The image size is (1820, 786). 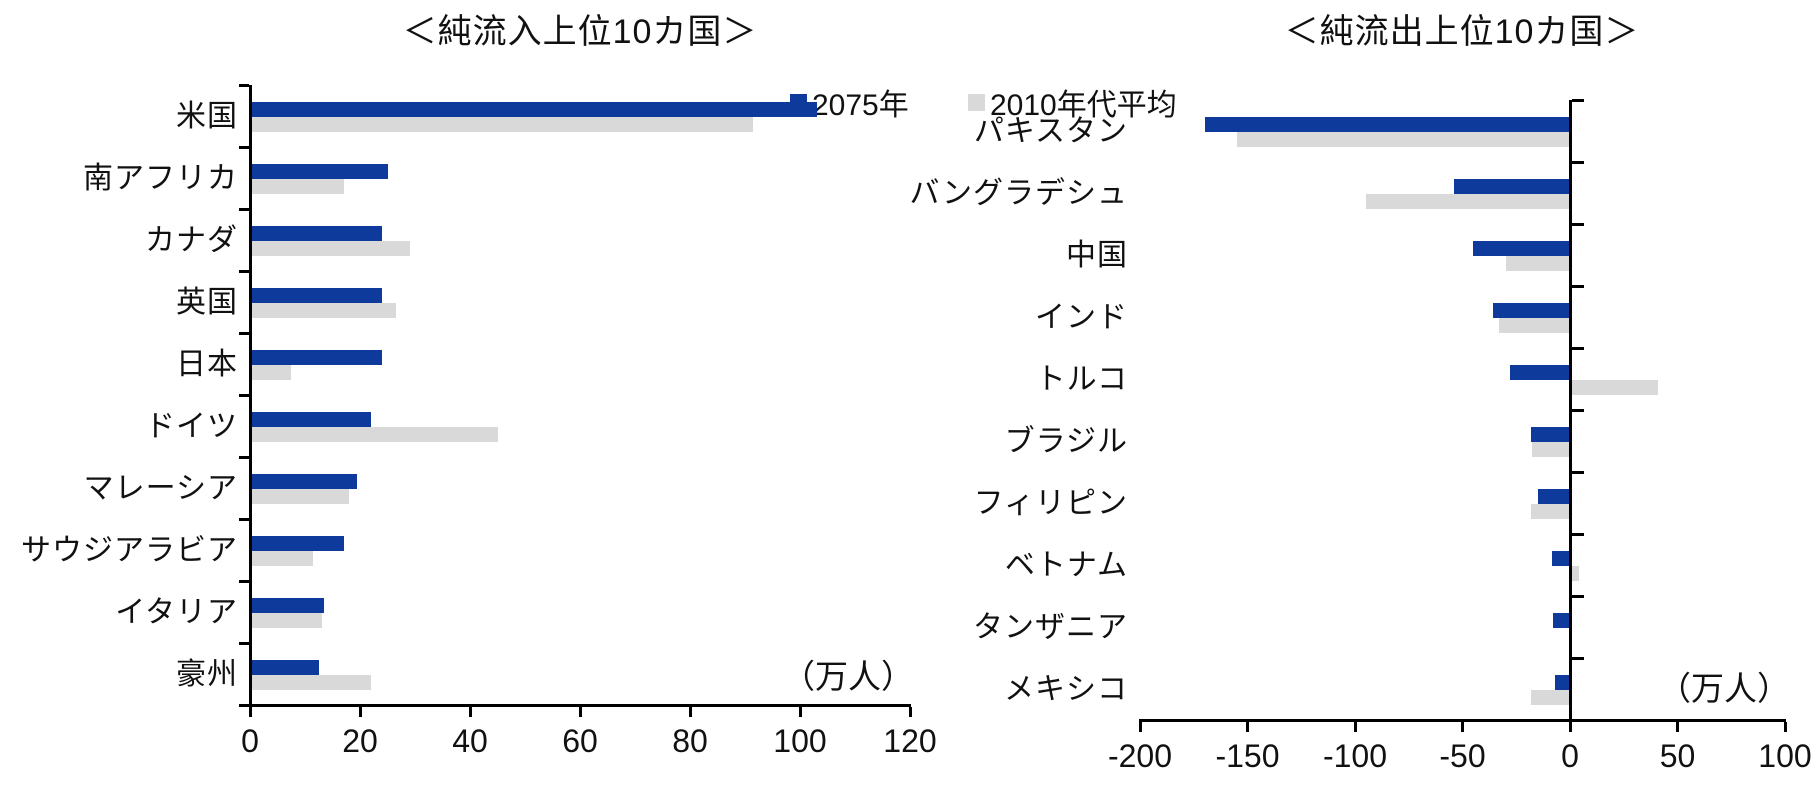 What do you see at coordinates (690, 741) in the screenshot?
I see `x-tick-label: 80` at bounding box center [690, 741].